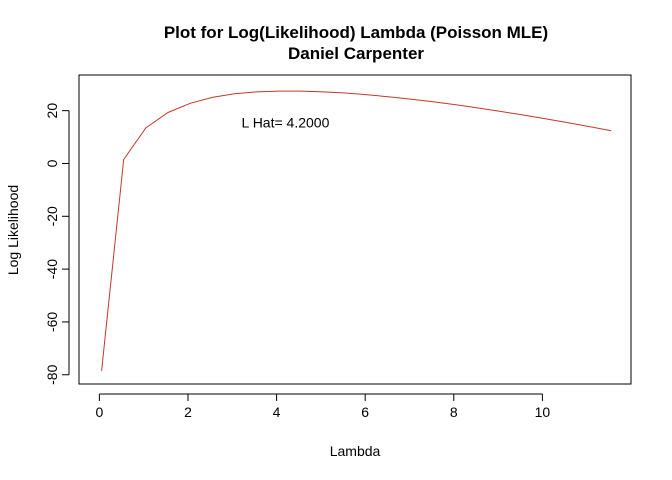  What do you see at coordinates (52, 322) in the screenshot?
I see `y-tick-label: -60` at bounding box center [52, 322].